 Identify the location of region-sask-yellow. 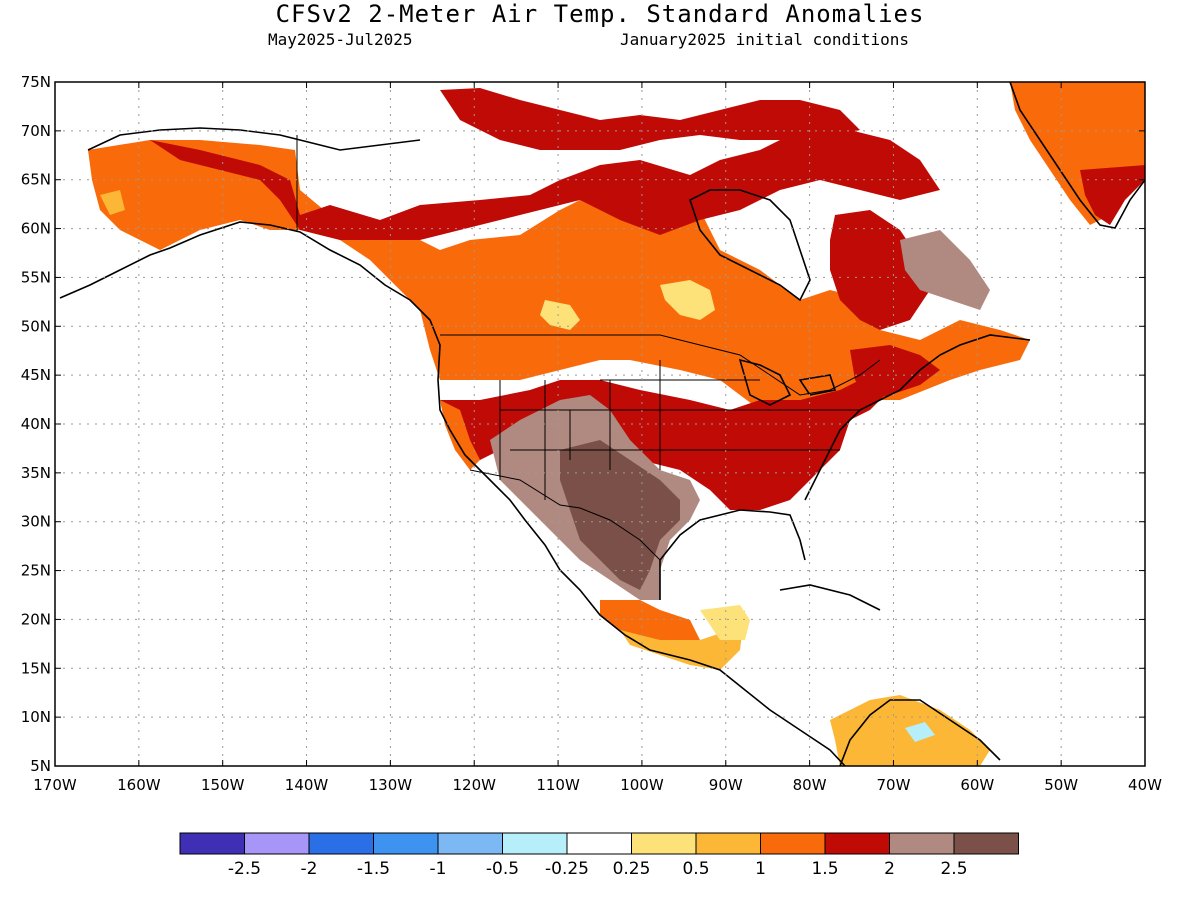
(560, 315).